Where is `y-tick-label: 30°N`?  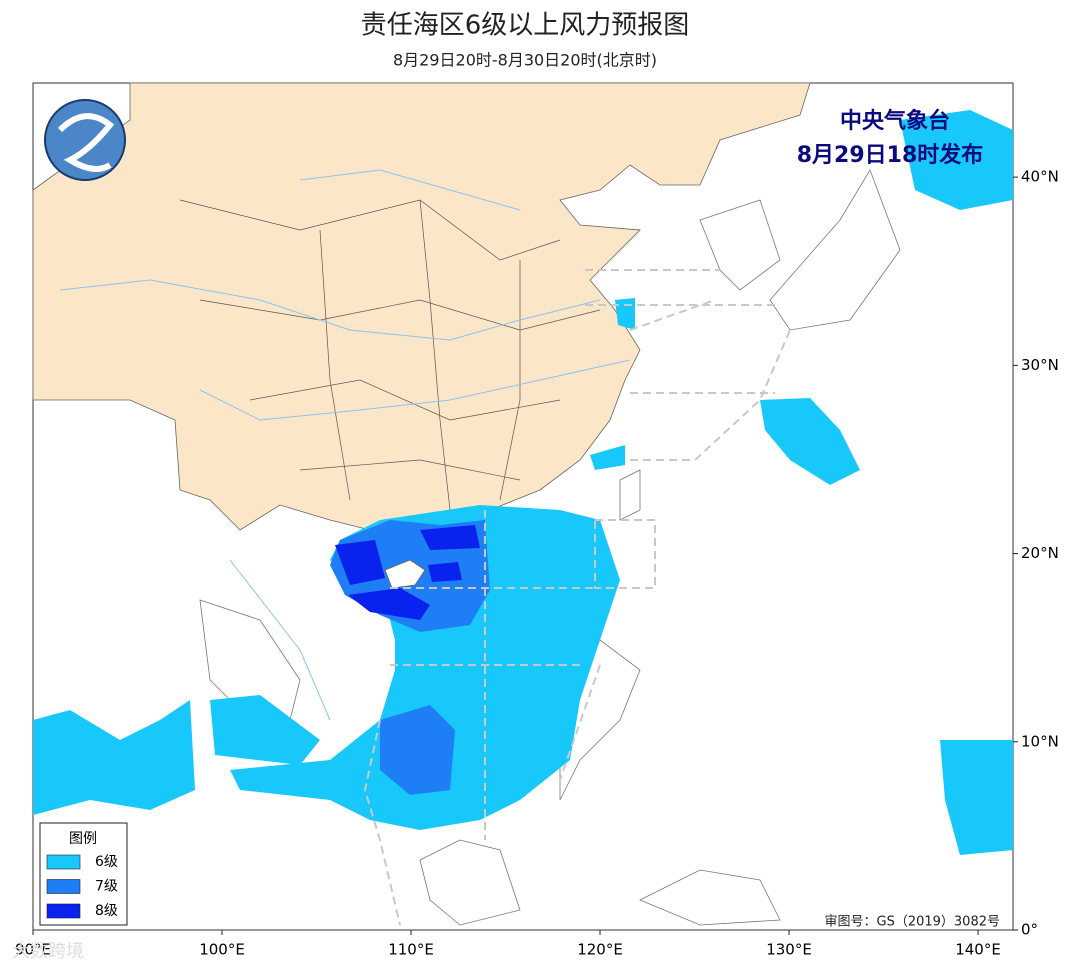
y-tick-label: 30°N is located at coordinates (1040, 365).